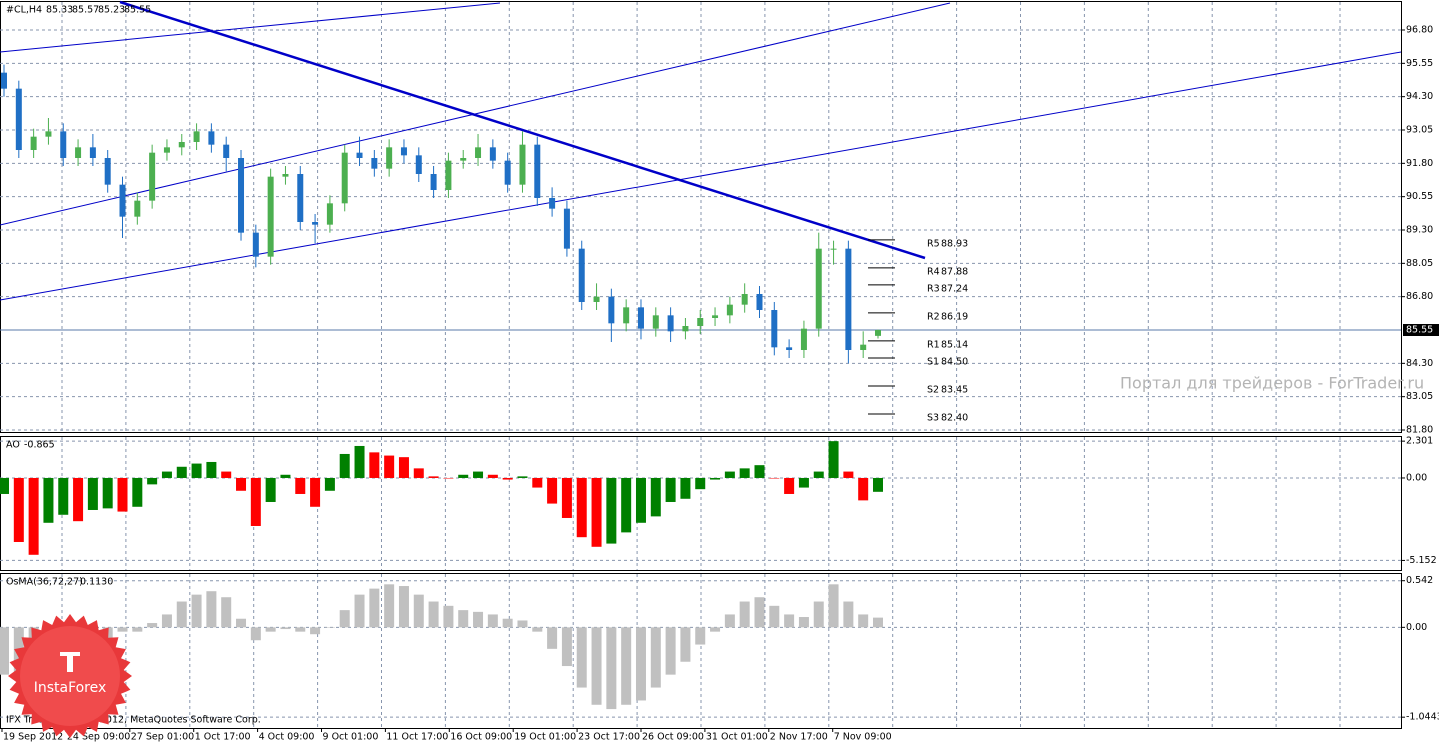 The width and height of the screenshot is (1439, 745). I want to click on pivot-value: 88.93, so click(954, 243).